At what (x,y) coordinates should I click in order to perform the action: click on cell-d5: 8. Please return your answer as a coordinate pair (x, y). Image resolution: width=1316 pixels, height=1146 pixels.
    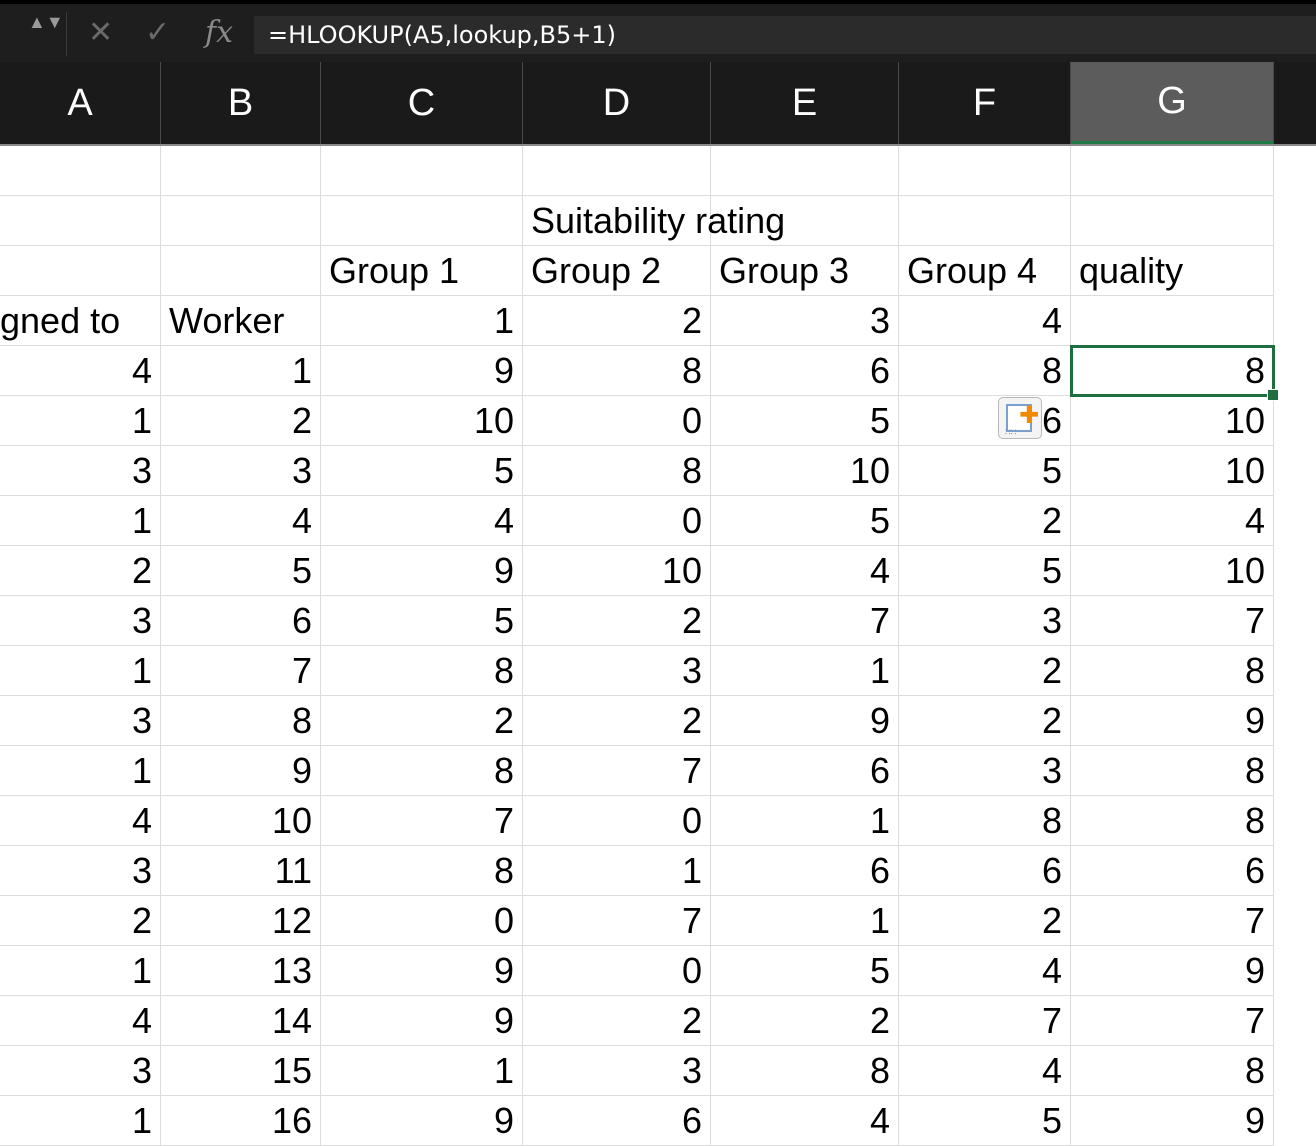
    Looking at the image, I should click on (617, 371).